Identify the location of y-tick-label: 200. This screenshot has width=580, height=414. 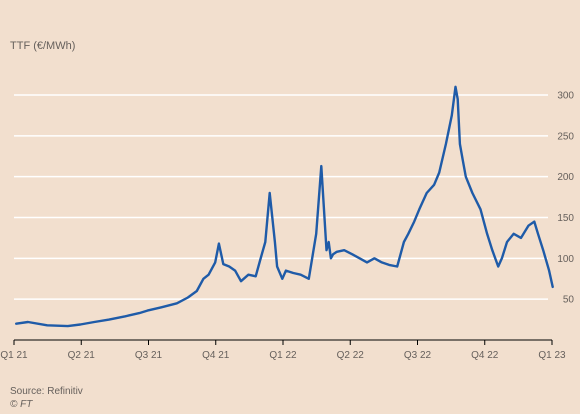
(565, 177).